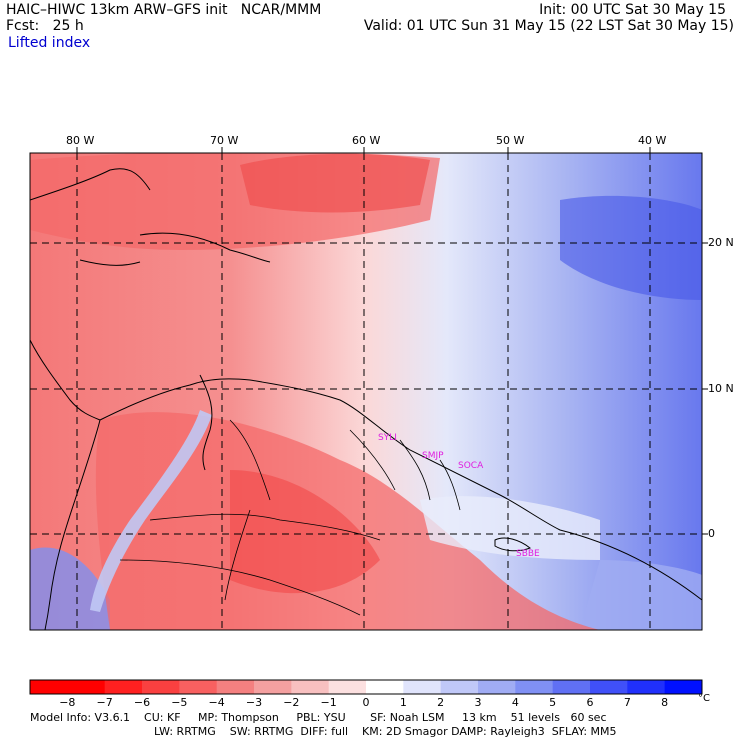 Image resolution: width=740 pixels, height=740 pixels. What do you see at coordinates (721, 388) in the screenshot?
I see `lat-label: 10 N` at bounding box center [721, 388].